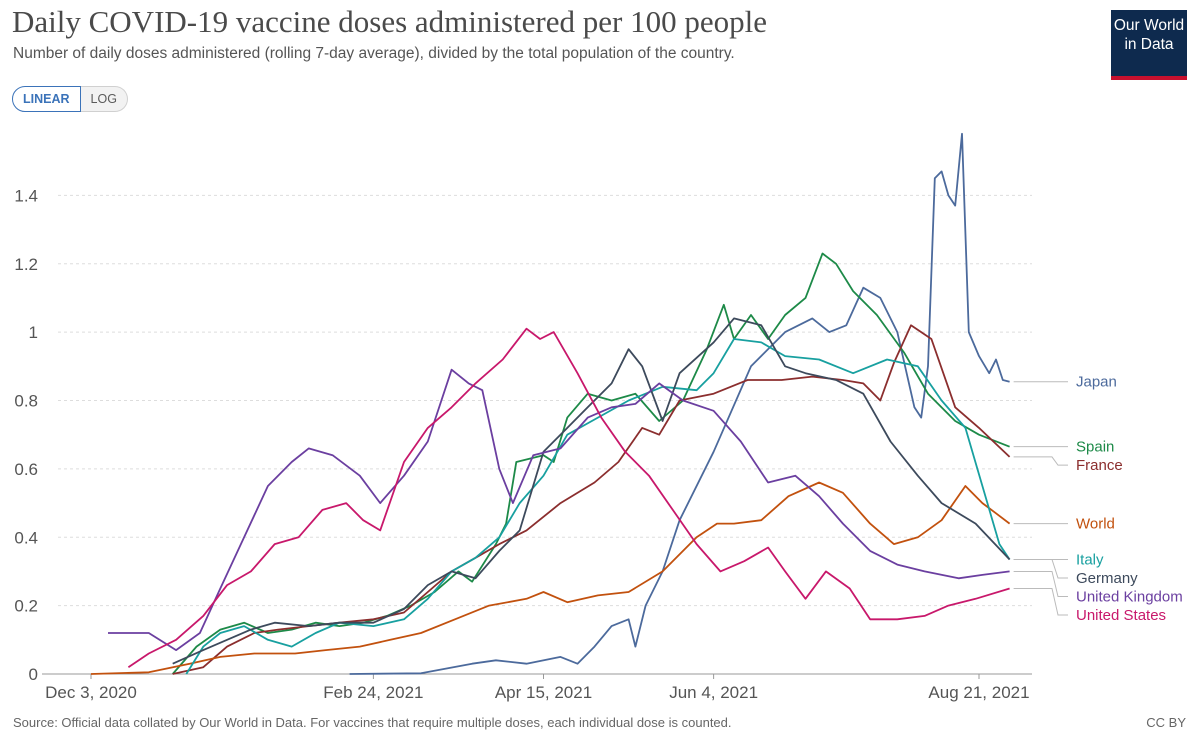 Image resolution: width=1200 pixels, height=730 pixels. I want to click on linear-scale-button: LINEAR, so click(46, 99).